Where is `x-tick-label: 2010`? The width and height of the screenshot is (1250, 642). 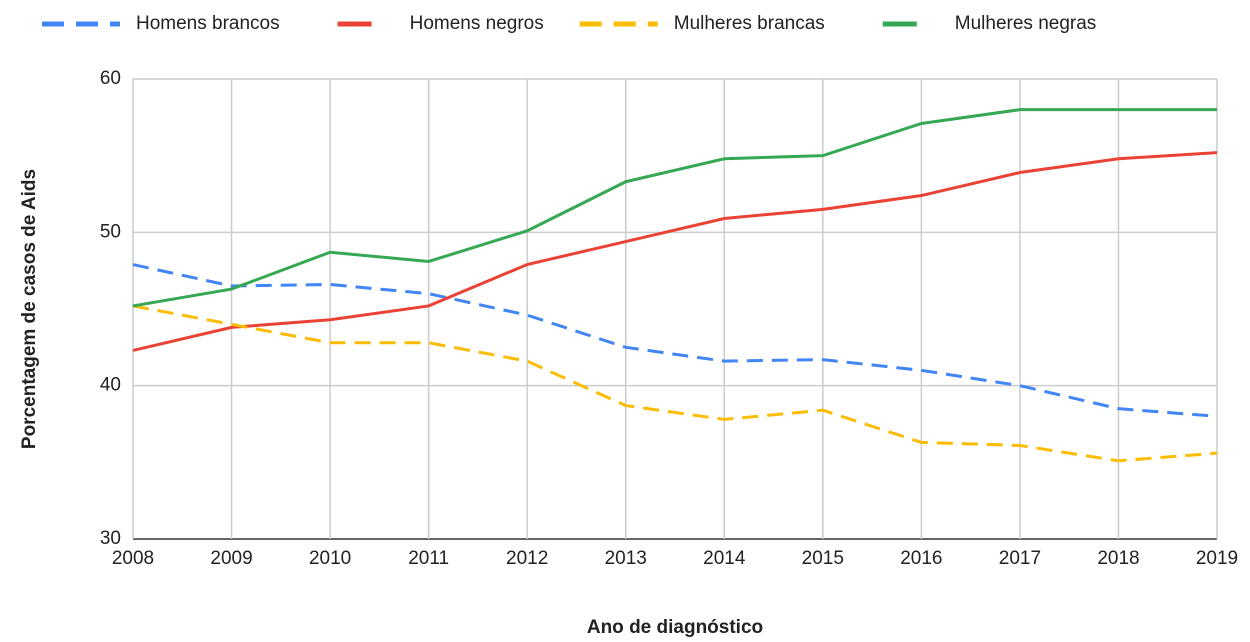 x-tick-label: 2010 is located at coordinates (330, 558).